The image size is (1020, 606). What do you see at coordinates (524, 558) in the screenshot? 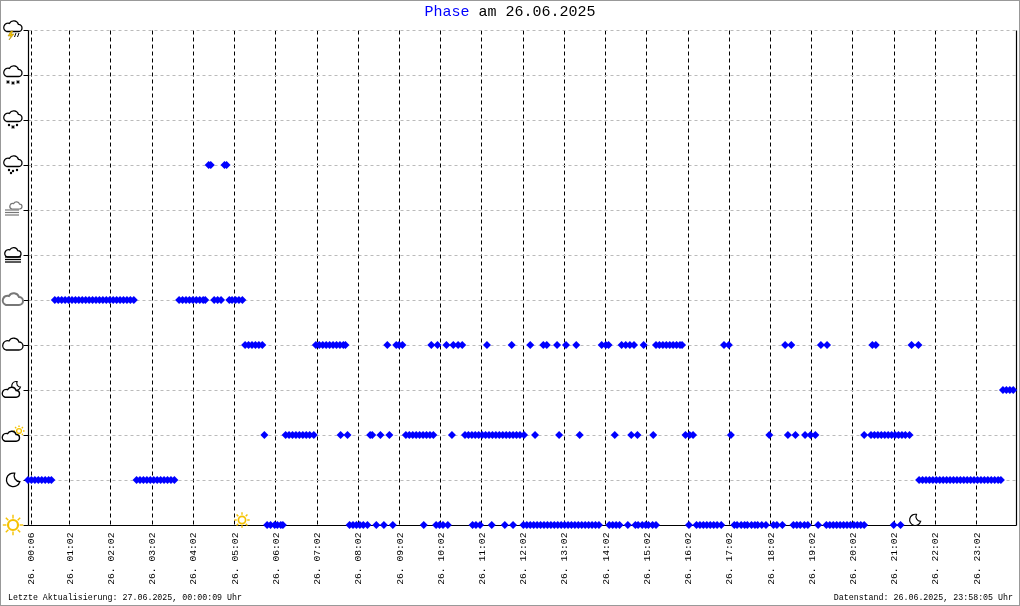
I see `x-tick-label: 26. 12:02` at bounding box center [524, 558].